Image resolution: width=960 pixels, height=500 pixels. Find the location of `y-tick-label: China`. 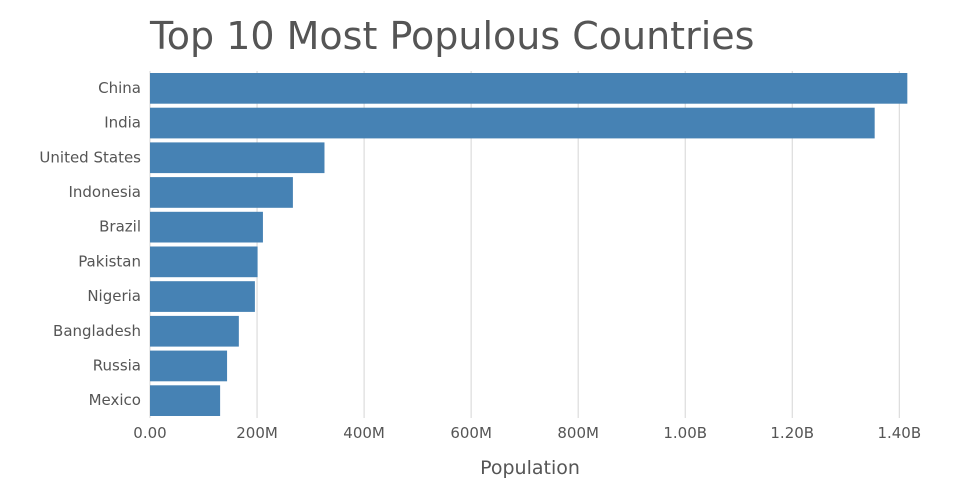

y-tick-label: China is located at coordinates (119, 88).